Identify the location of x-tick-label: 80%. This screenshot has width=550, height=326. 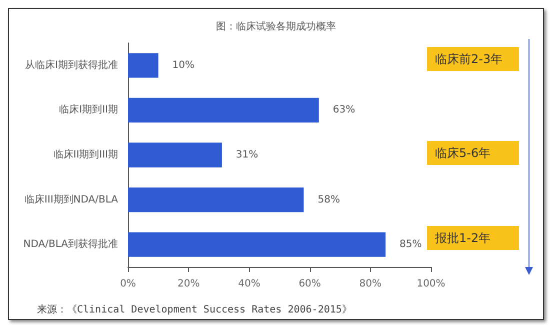
(370, 284).